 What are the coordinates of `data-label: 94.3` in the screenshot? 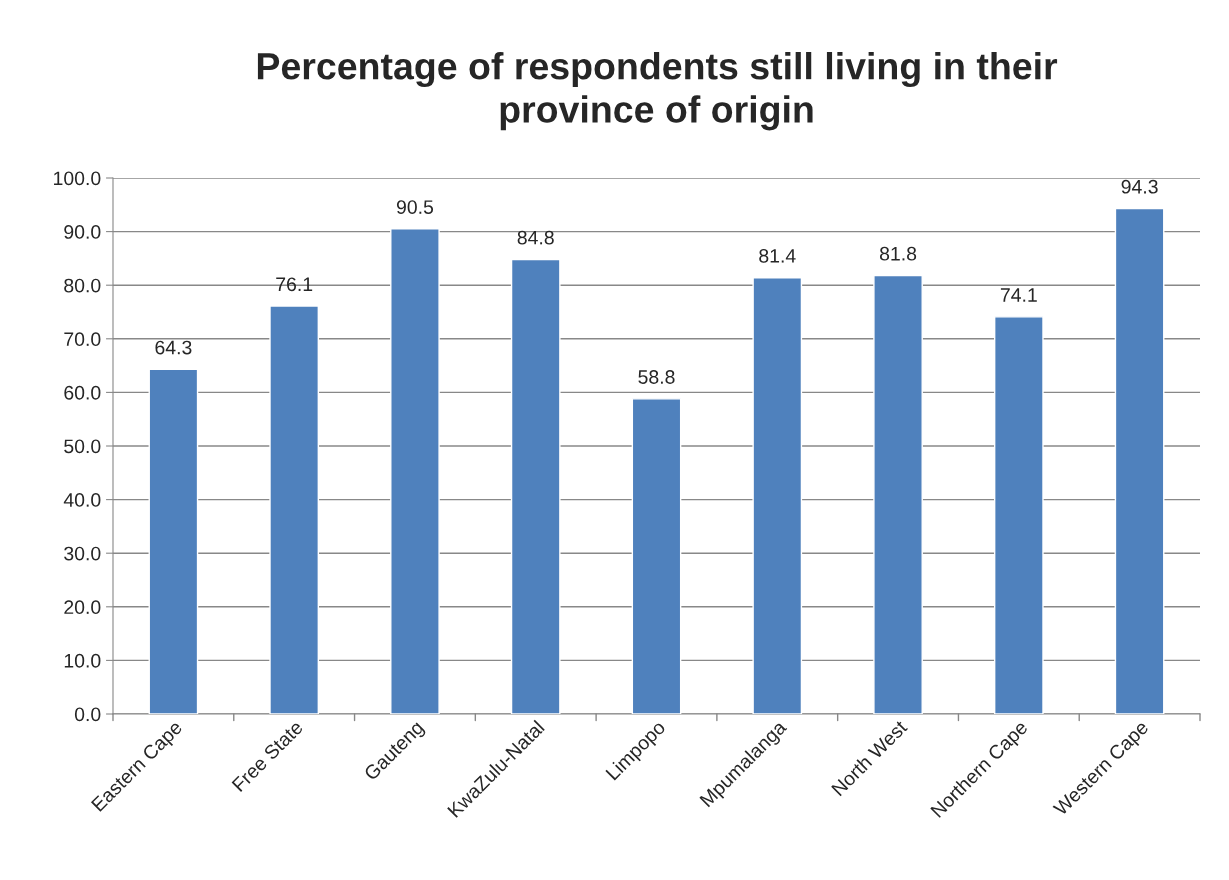 It's located at (1139, 186).